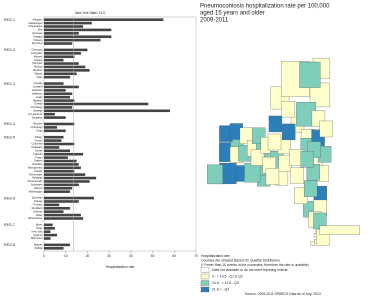 The image size is (388, 300). What do you see at coordinates (37, 238) in the screenshot?
I see `y-tick-label: Richmond` at bounding box center [37, 238].